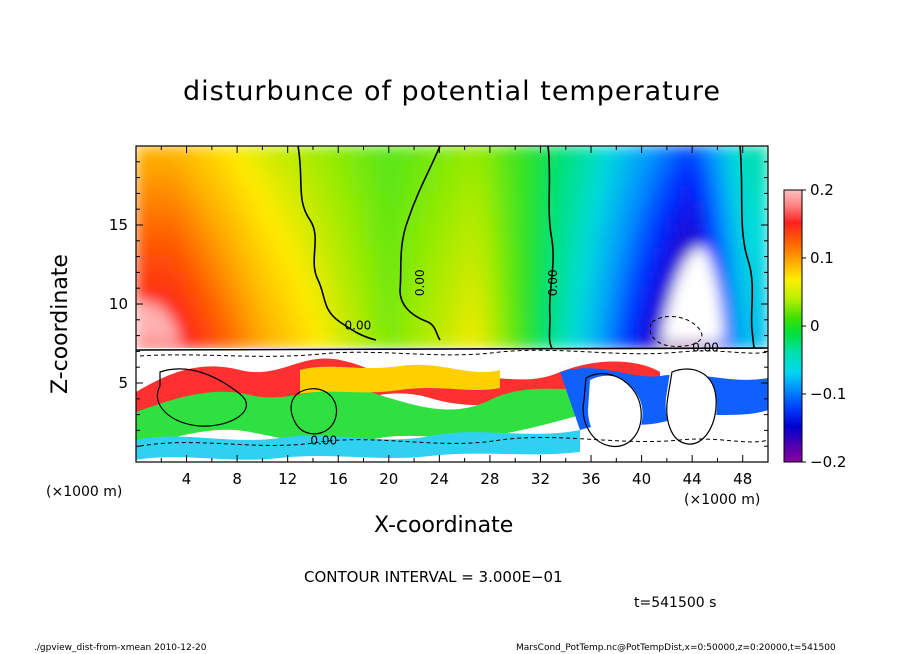 The width and height of the screenshot is (904, 654). Describe the element at coordinates (590, 479) in the screenshot. I see `x-tick-label: 36` at that location.